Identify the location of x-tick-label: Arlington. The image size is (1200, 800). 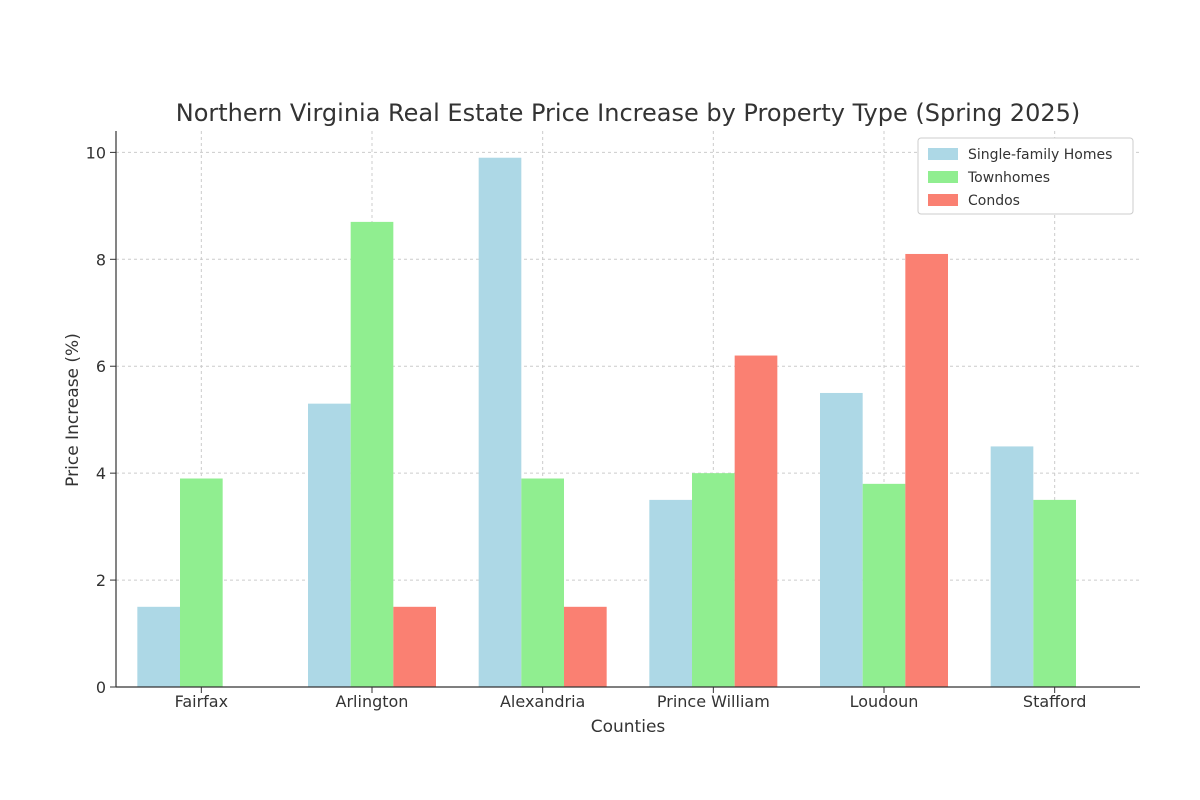
(372, 701).